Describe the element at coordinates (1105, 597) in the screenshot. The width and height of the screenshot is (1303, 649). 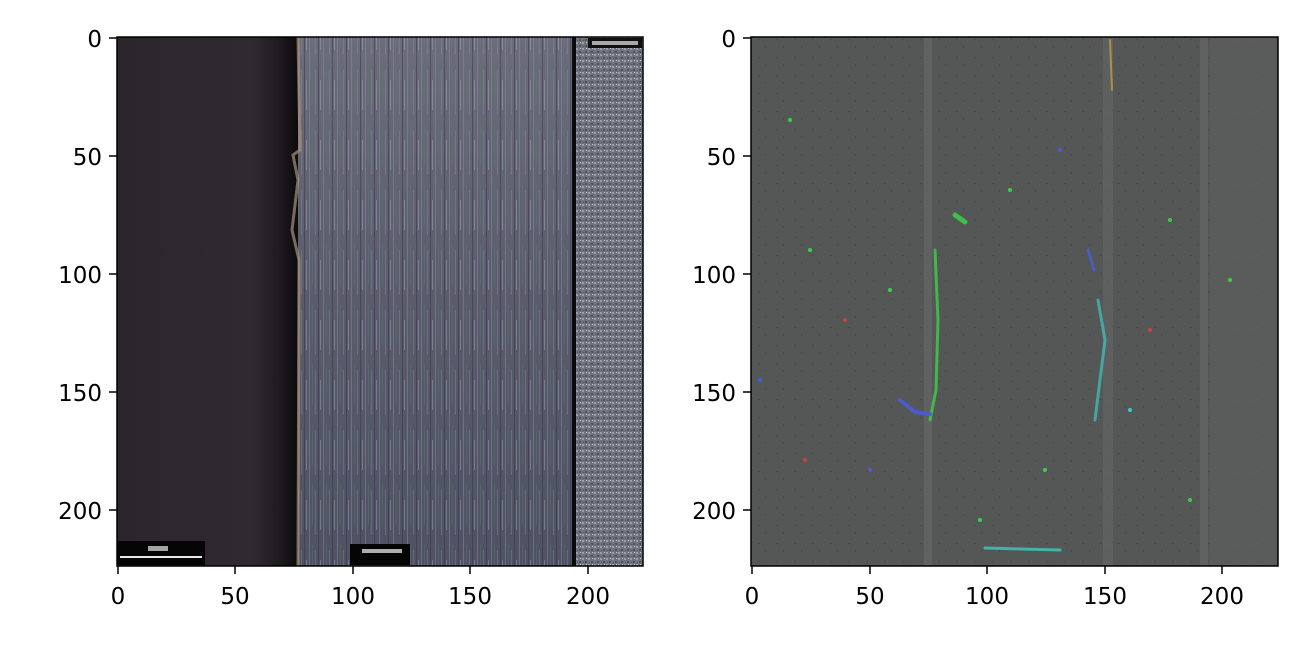
I see `right-x-tick-label: 150` at that location.